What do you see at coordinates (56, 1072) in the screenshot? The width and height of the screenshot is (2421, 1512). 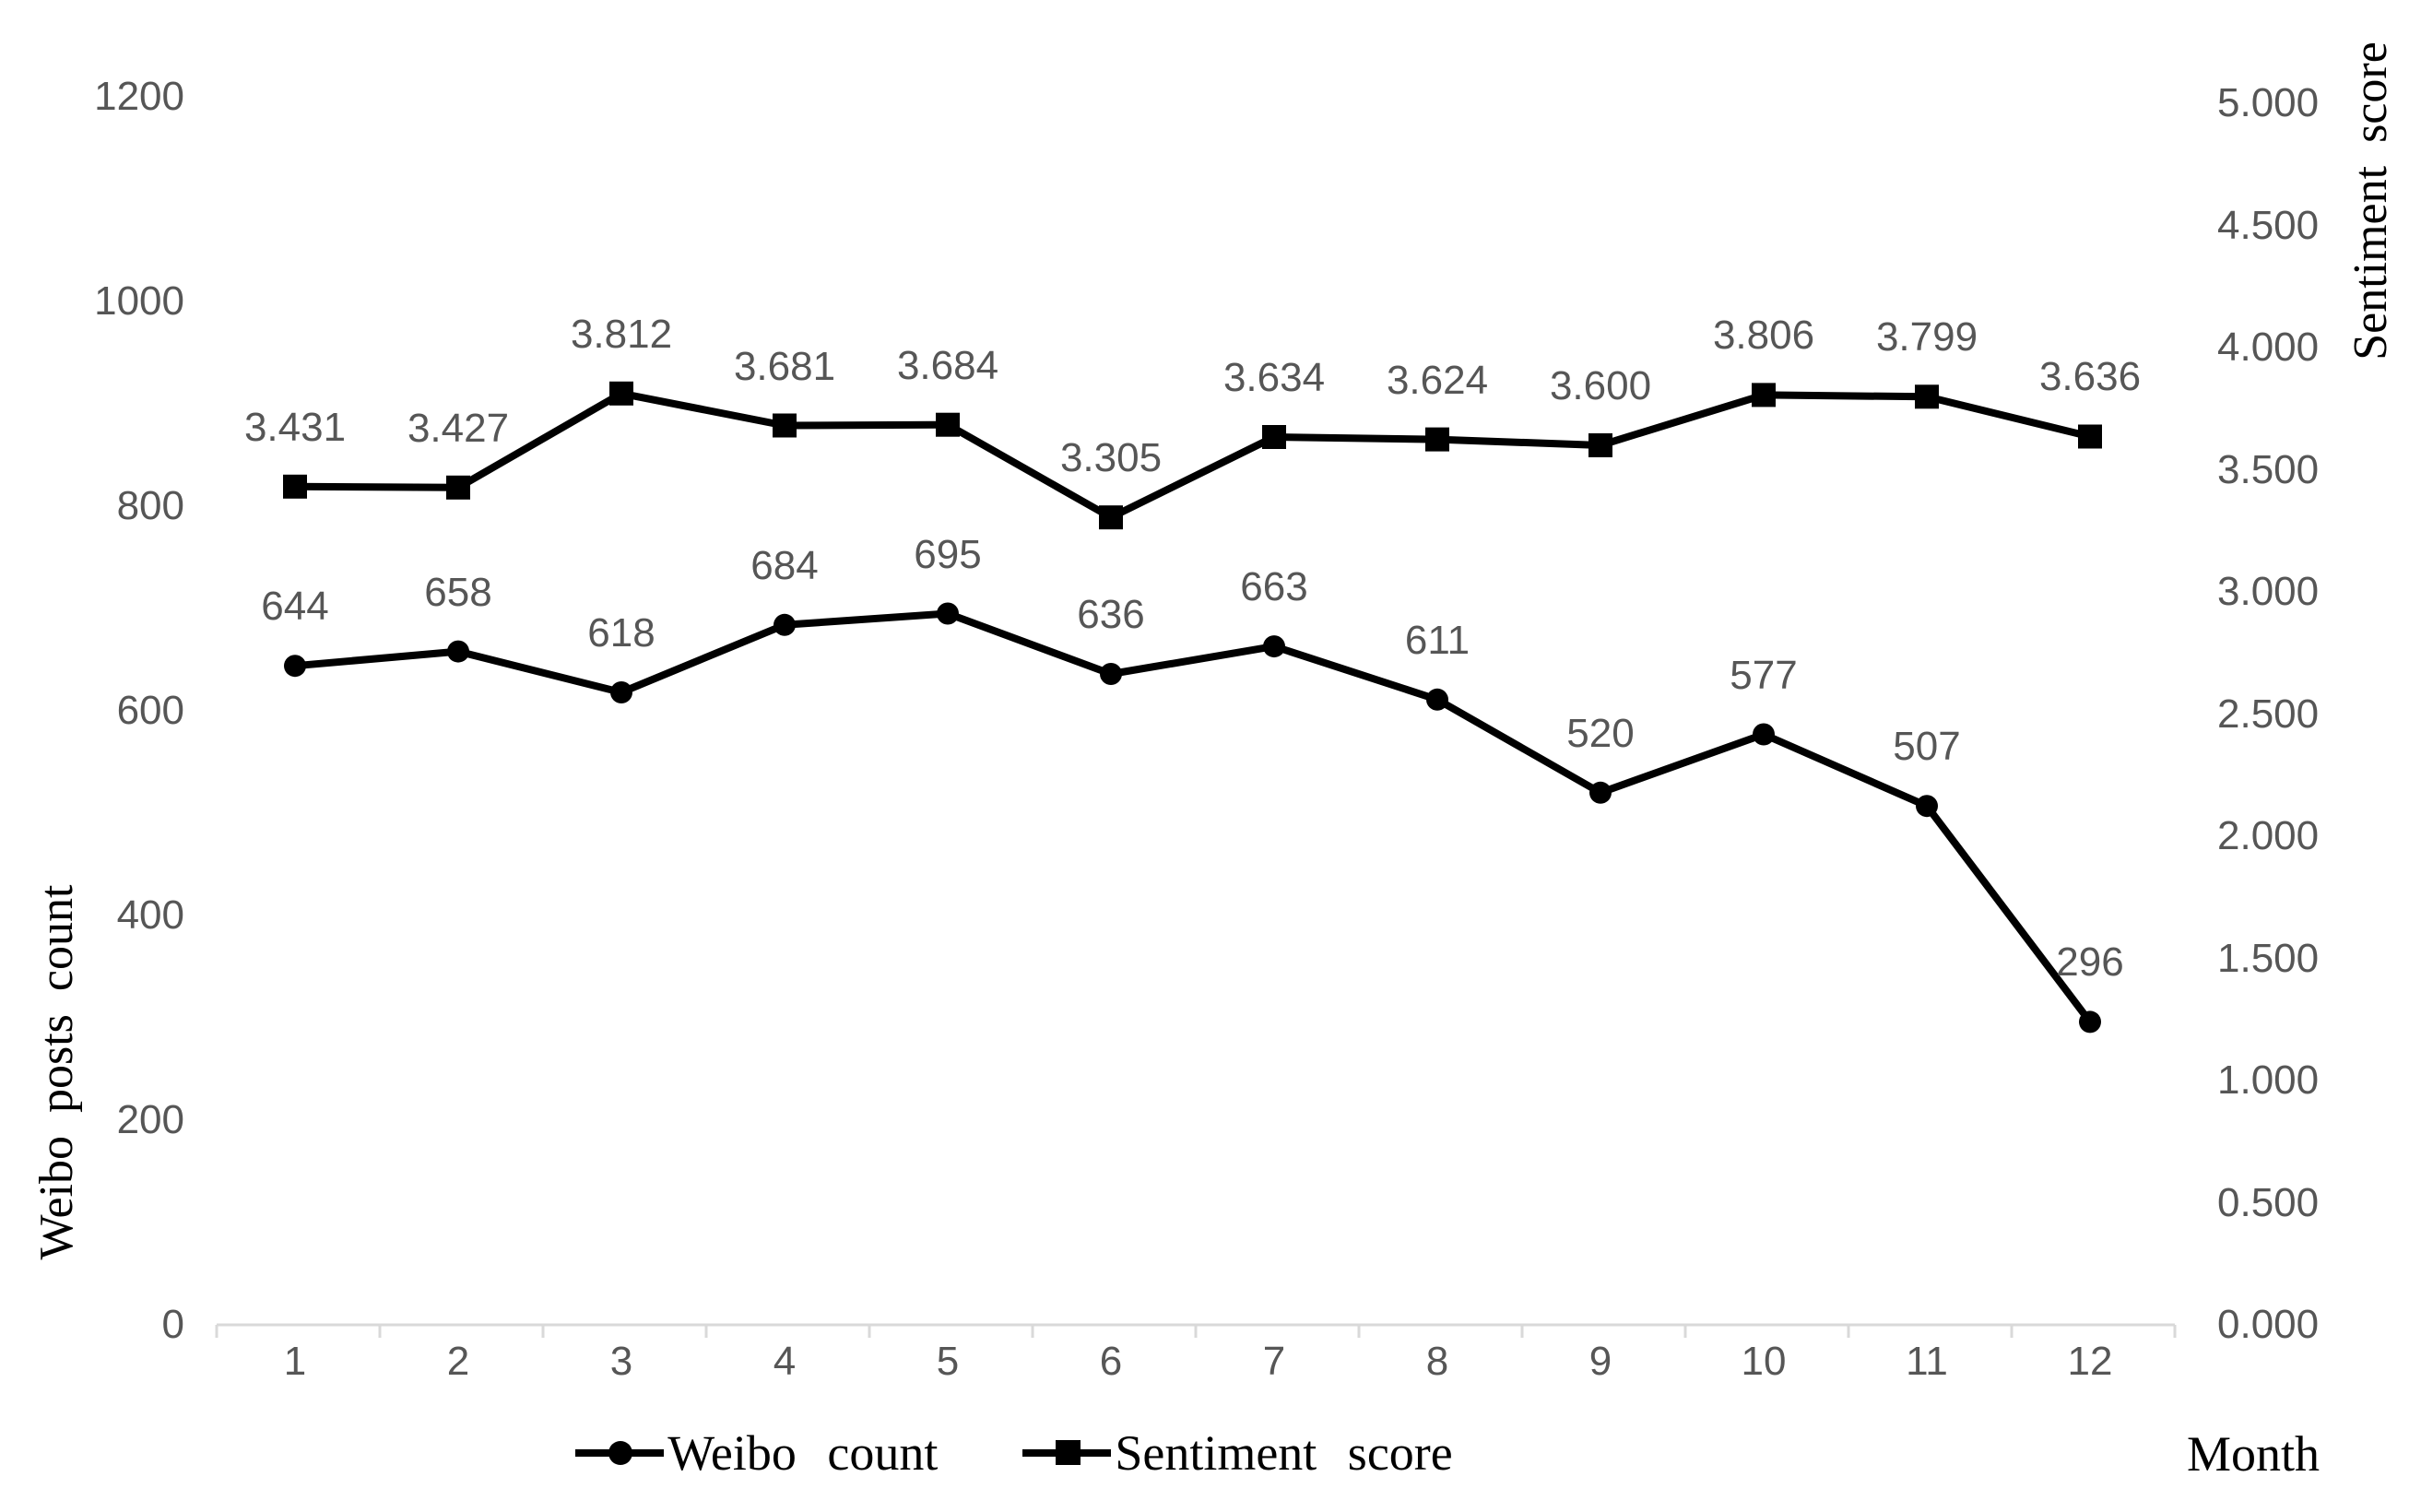 I see `left-axis-title: Weibo posts count` at bounding box center [56, 1072].